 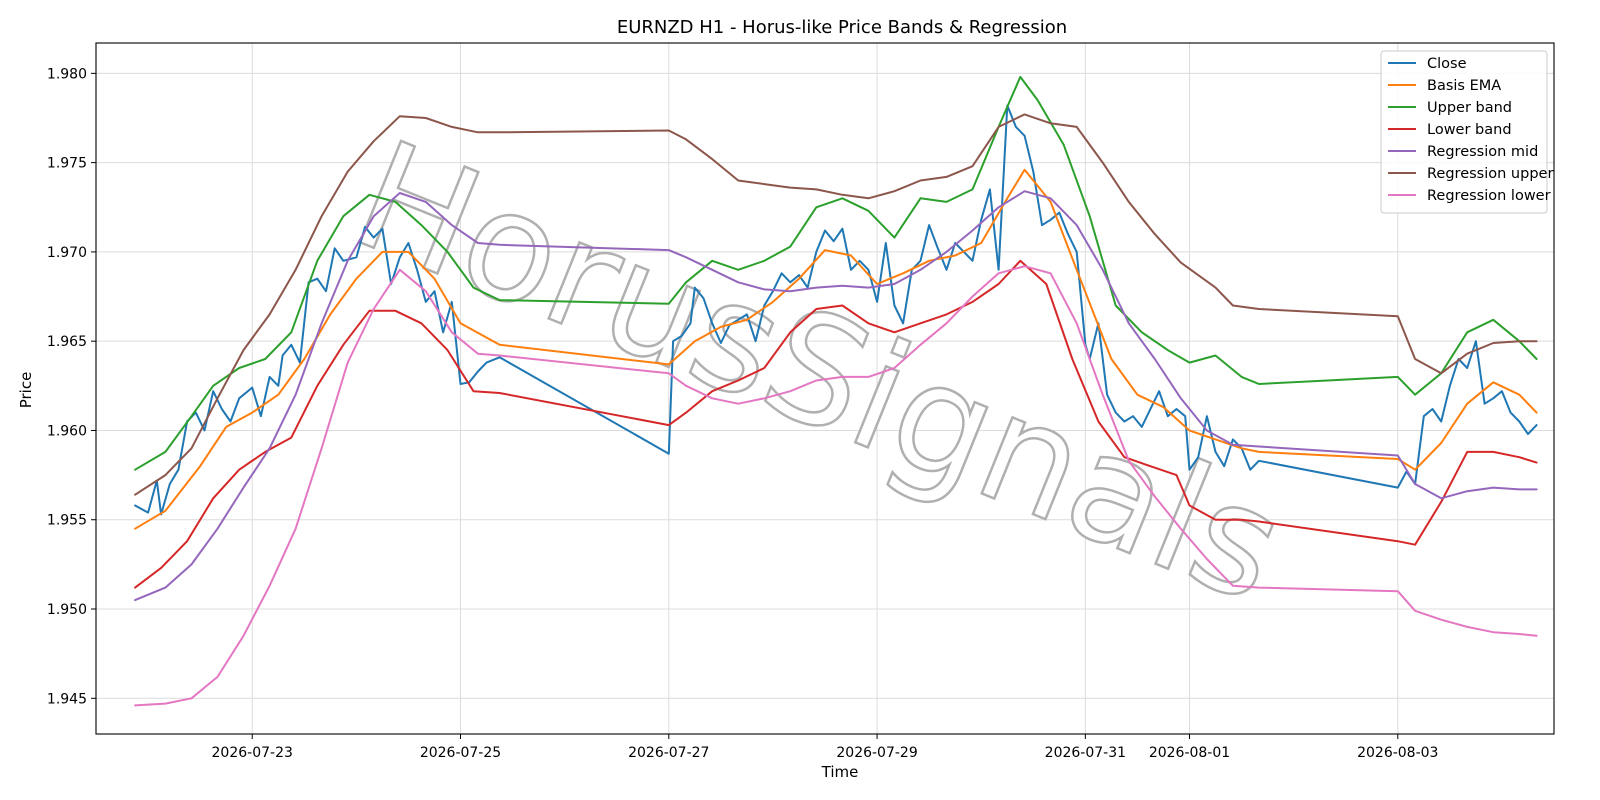 I want to click on y-tick-label: 1.970, so click(x=67, y=253).